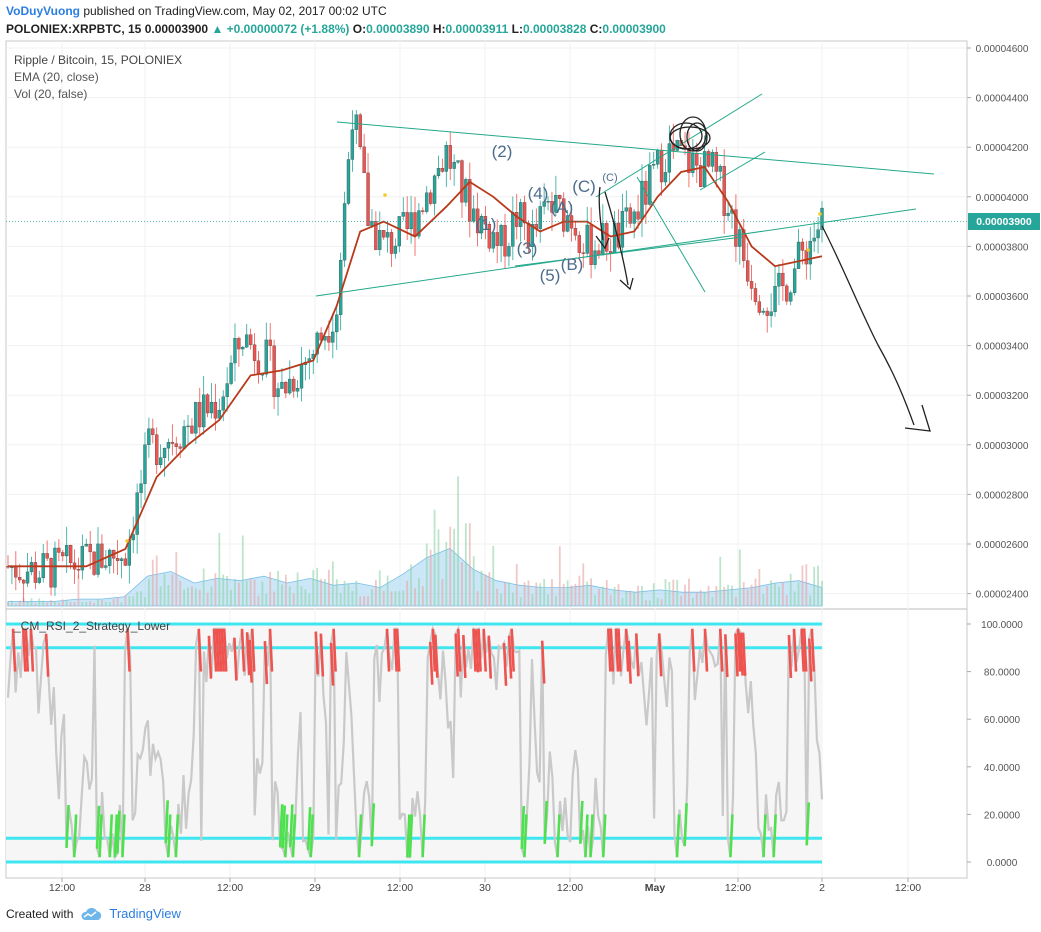  What do you see at coordinates (1004, 221) in the screenshot?
I see `last-price-tag: 0.00003900` at bounding box center [1004, 221].